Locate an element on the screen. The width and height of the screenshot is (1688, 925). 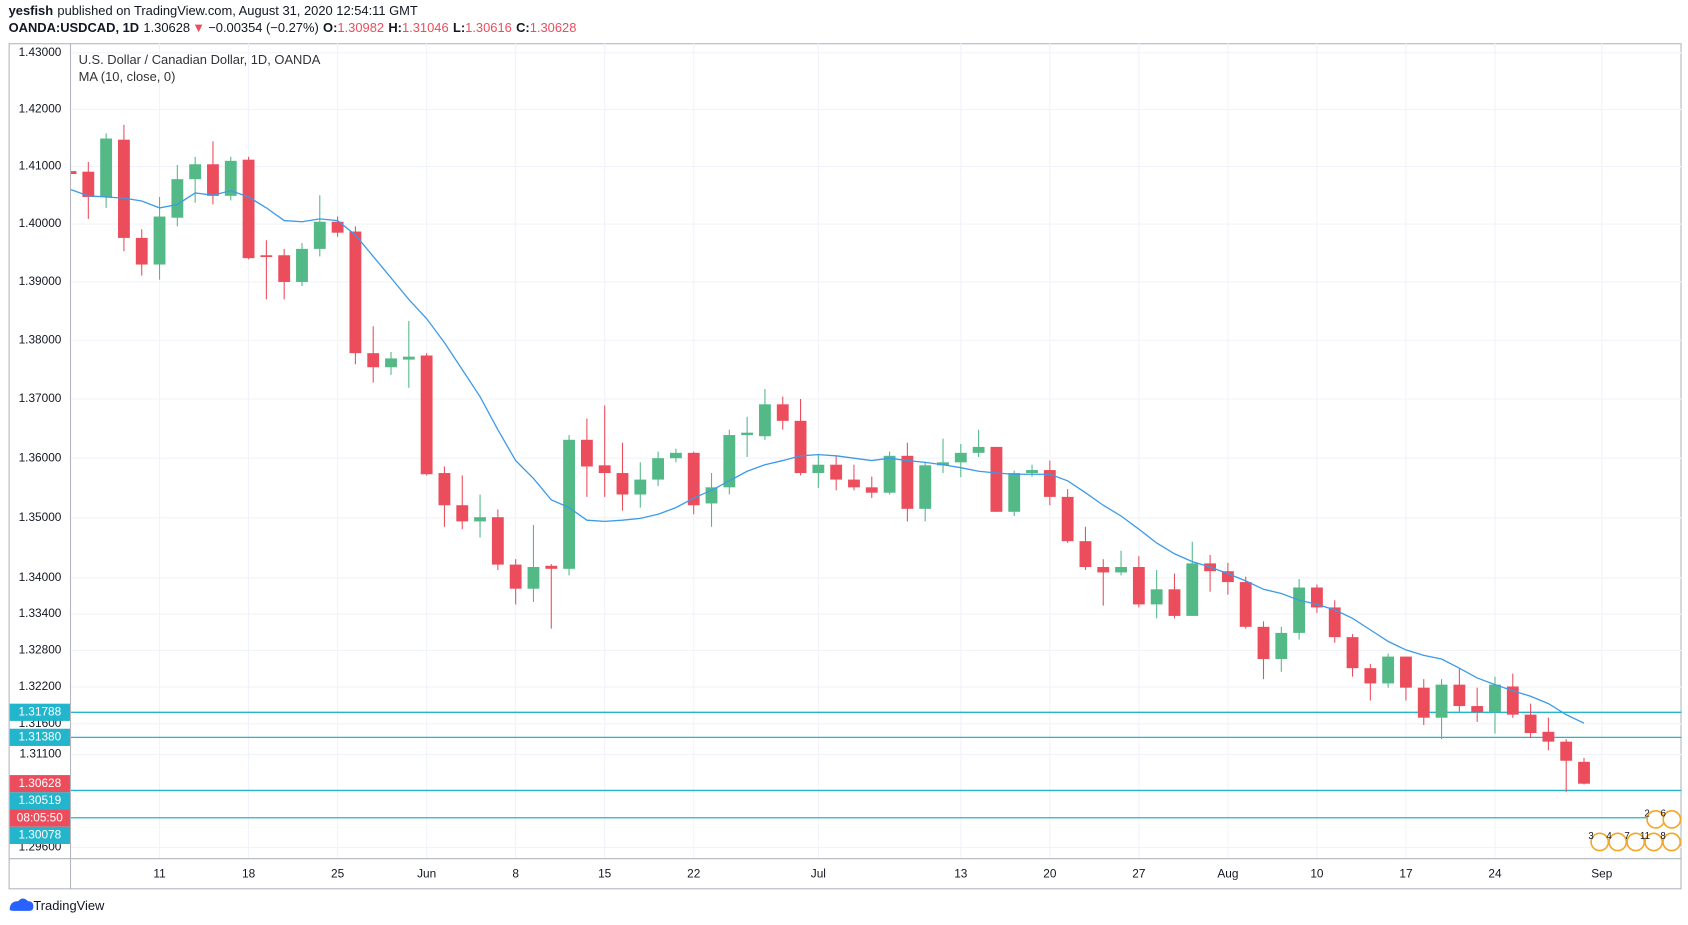
x-tick-label: 11 is located at coordinates (159, 873).